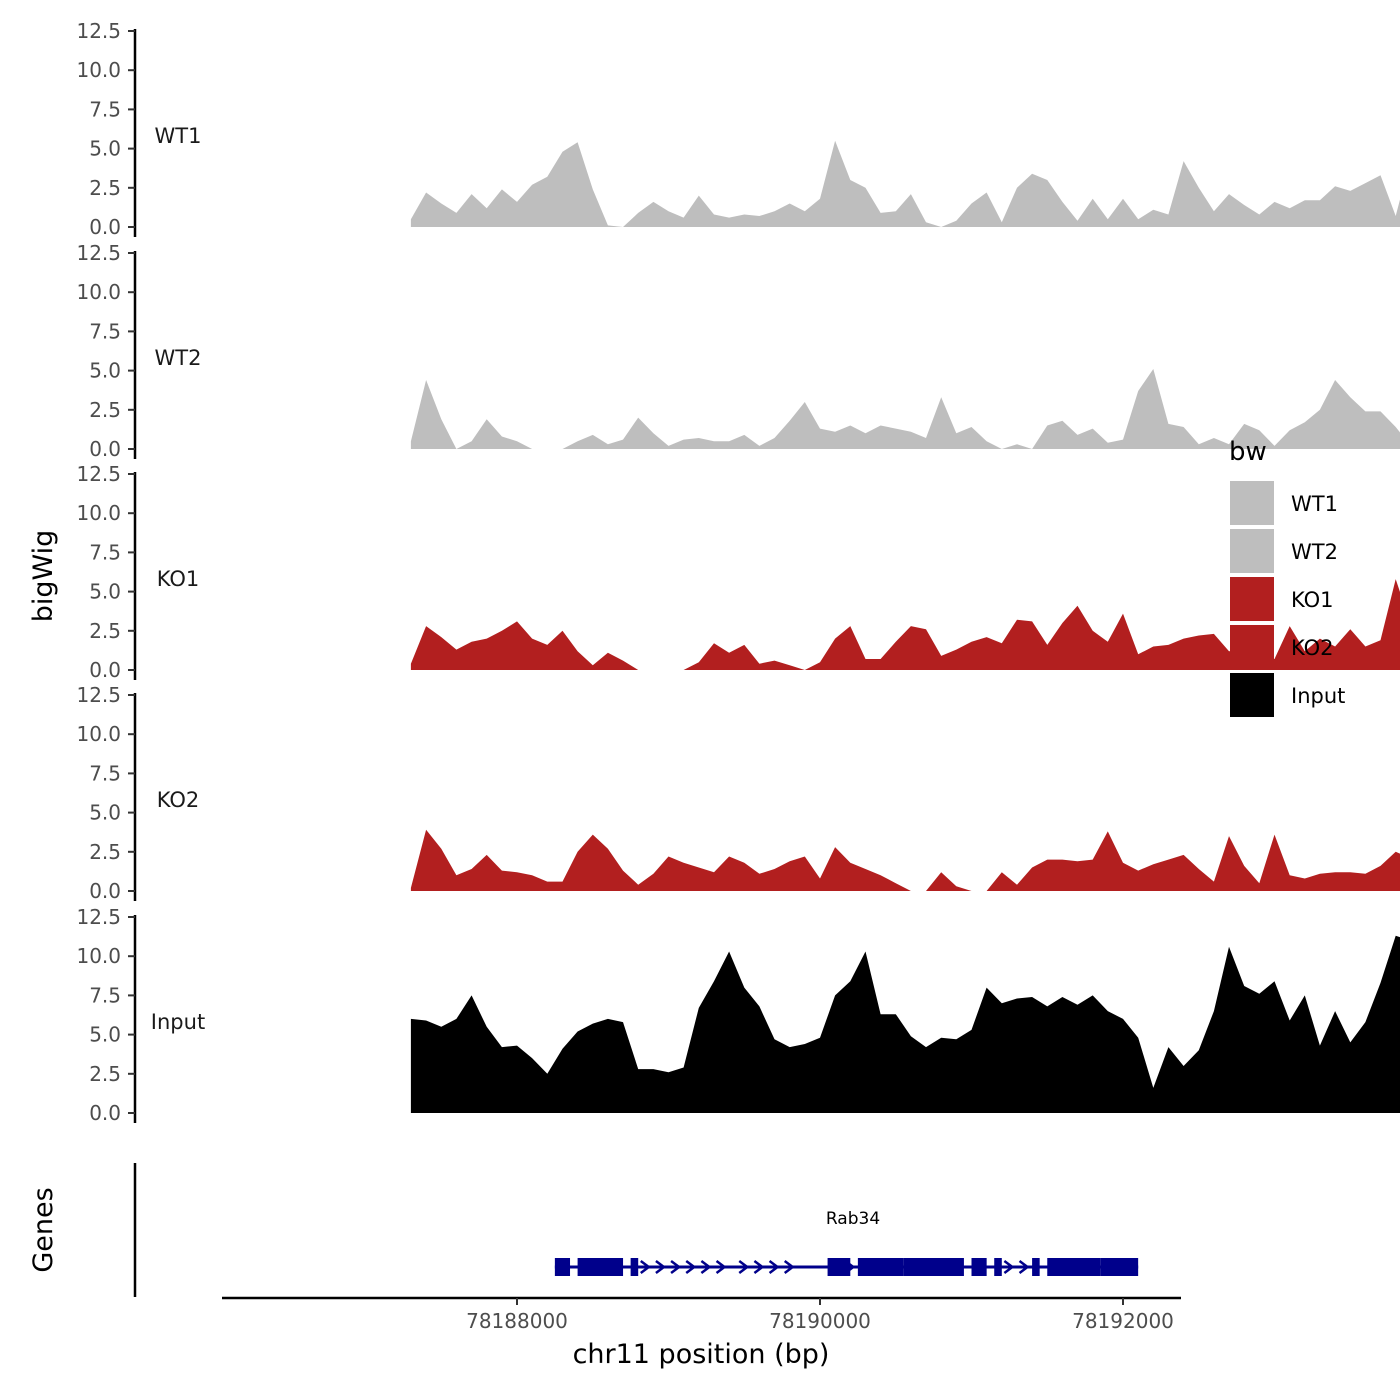  What do you see at coordinates (517, 1321) in the screenshot?
I see `x-tick-label: 78188000` at bounding box center [517, 1321].